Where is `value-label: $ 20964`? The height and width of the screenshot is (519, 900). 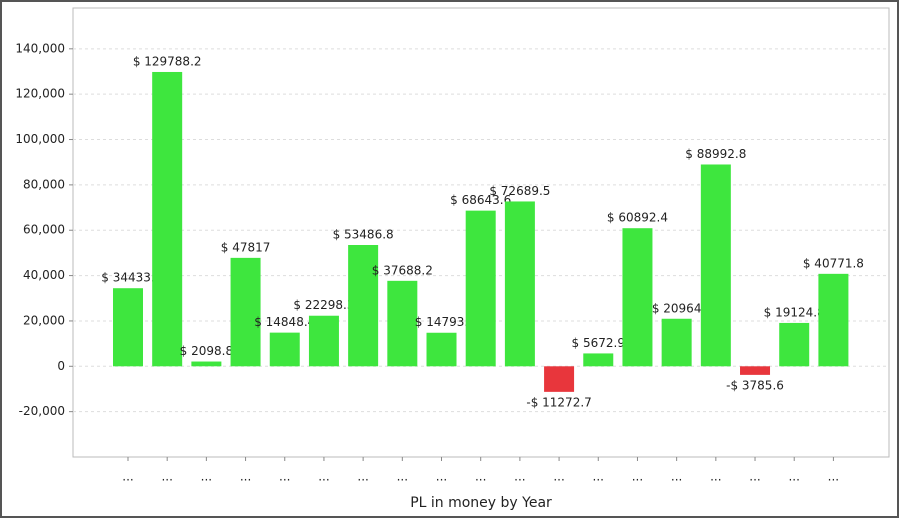 value-label: $ 20964 is located at coordinates (677, 308).